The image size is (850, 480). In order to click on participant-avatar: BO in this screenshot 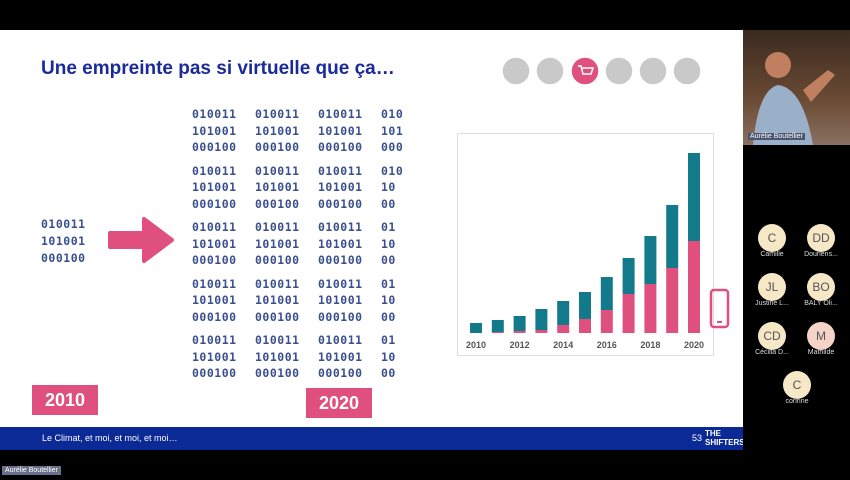, I will do `click(821, 287)`.